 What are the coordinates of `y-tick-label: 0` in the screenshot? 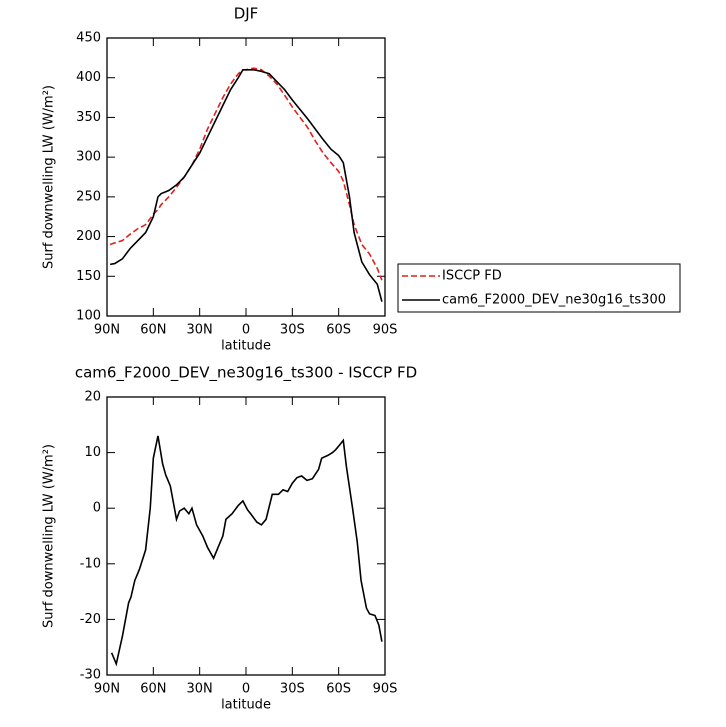 It's located at (97, 508).